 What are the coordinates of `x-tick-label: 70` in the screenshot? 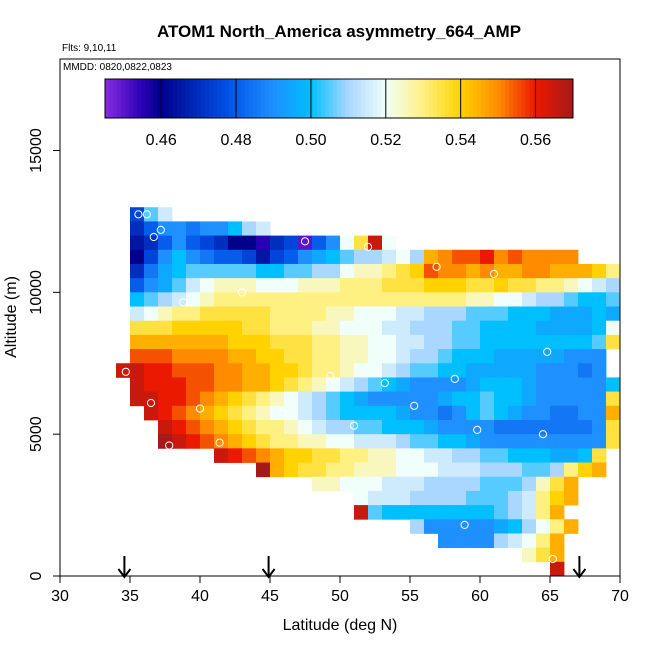 It's located at (620, 596).